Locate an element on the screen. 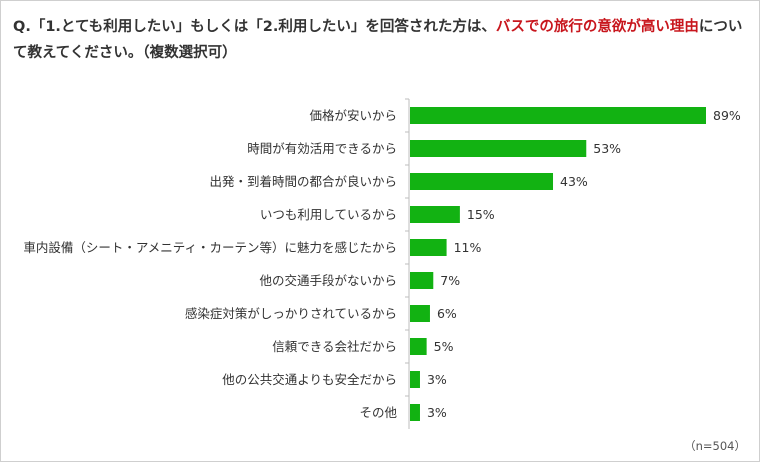  category-label: 出発・到着時間の都合が良いから is located at coordinates (303, 181).